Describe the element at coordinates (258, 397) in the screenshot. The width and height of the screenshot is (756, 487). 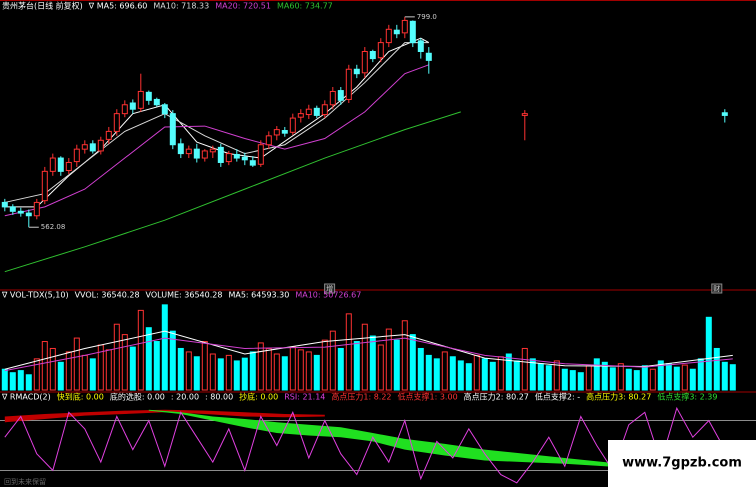
I see `panel-legend: 抄底: 0.00` at that location.